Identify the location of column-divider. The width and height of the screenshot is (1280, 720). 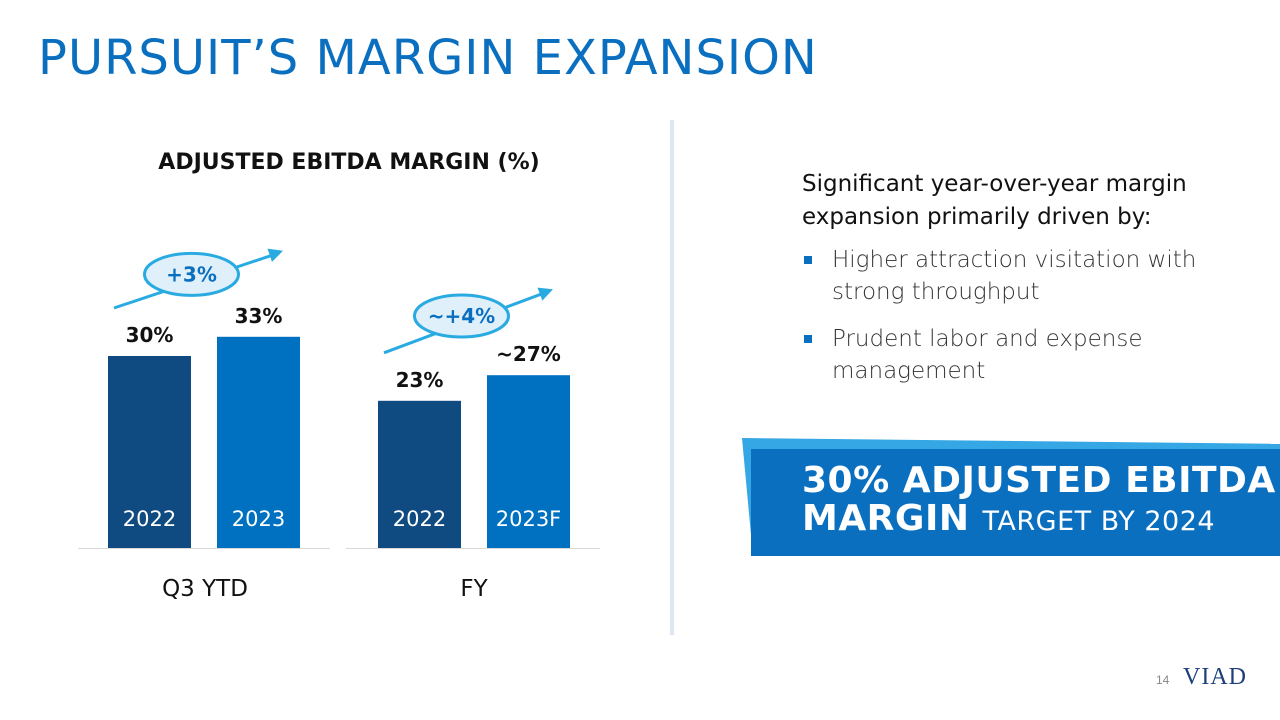
(672, 377).